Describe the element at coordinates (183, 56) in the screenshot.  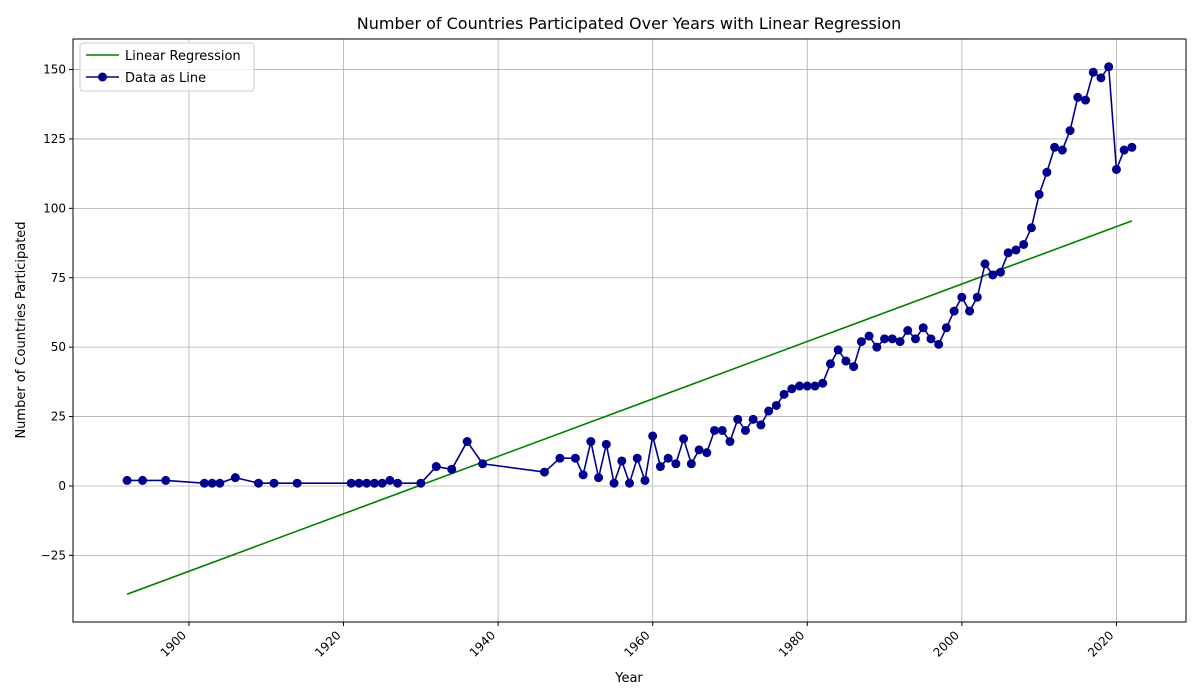
I see `legend-label-linear-regression: Linear Regression` at that location.